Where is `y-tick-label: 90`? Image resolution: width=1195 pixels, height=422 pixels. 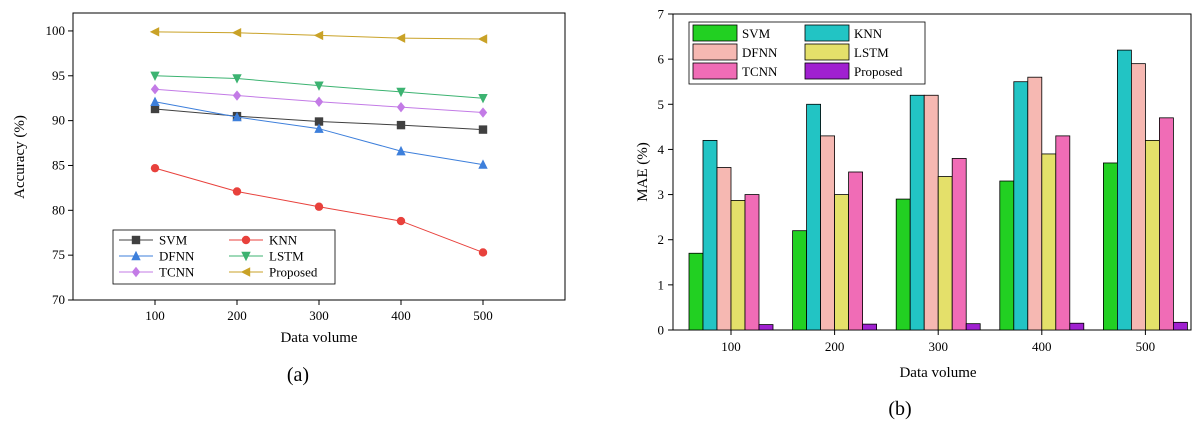 y-tick-label: 90 is located at coordinates (58, 120).